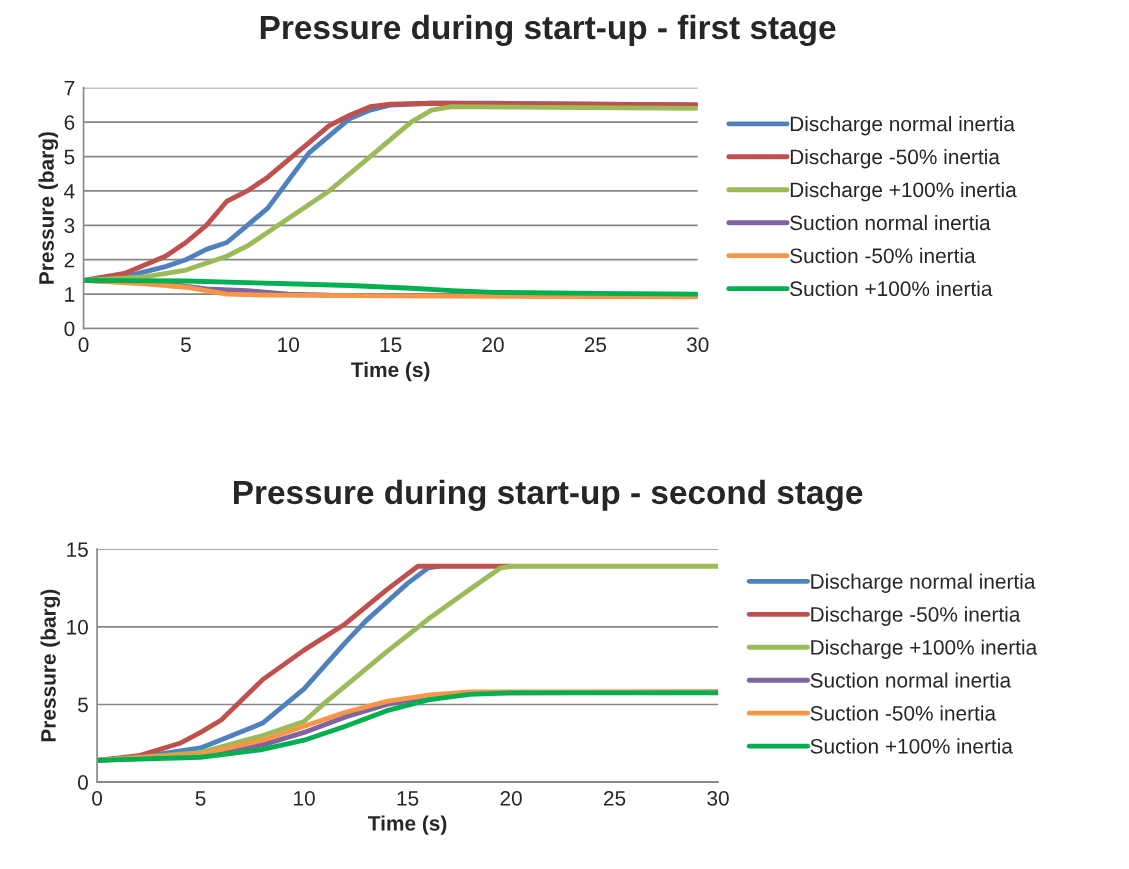 This screenshot has height=869, width=1129. What do you see at coordinates (69, 260) in the screenshot?
I see `y-tick-label: 2` at bounding box center [69, 260].